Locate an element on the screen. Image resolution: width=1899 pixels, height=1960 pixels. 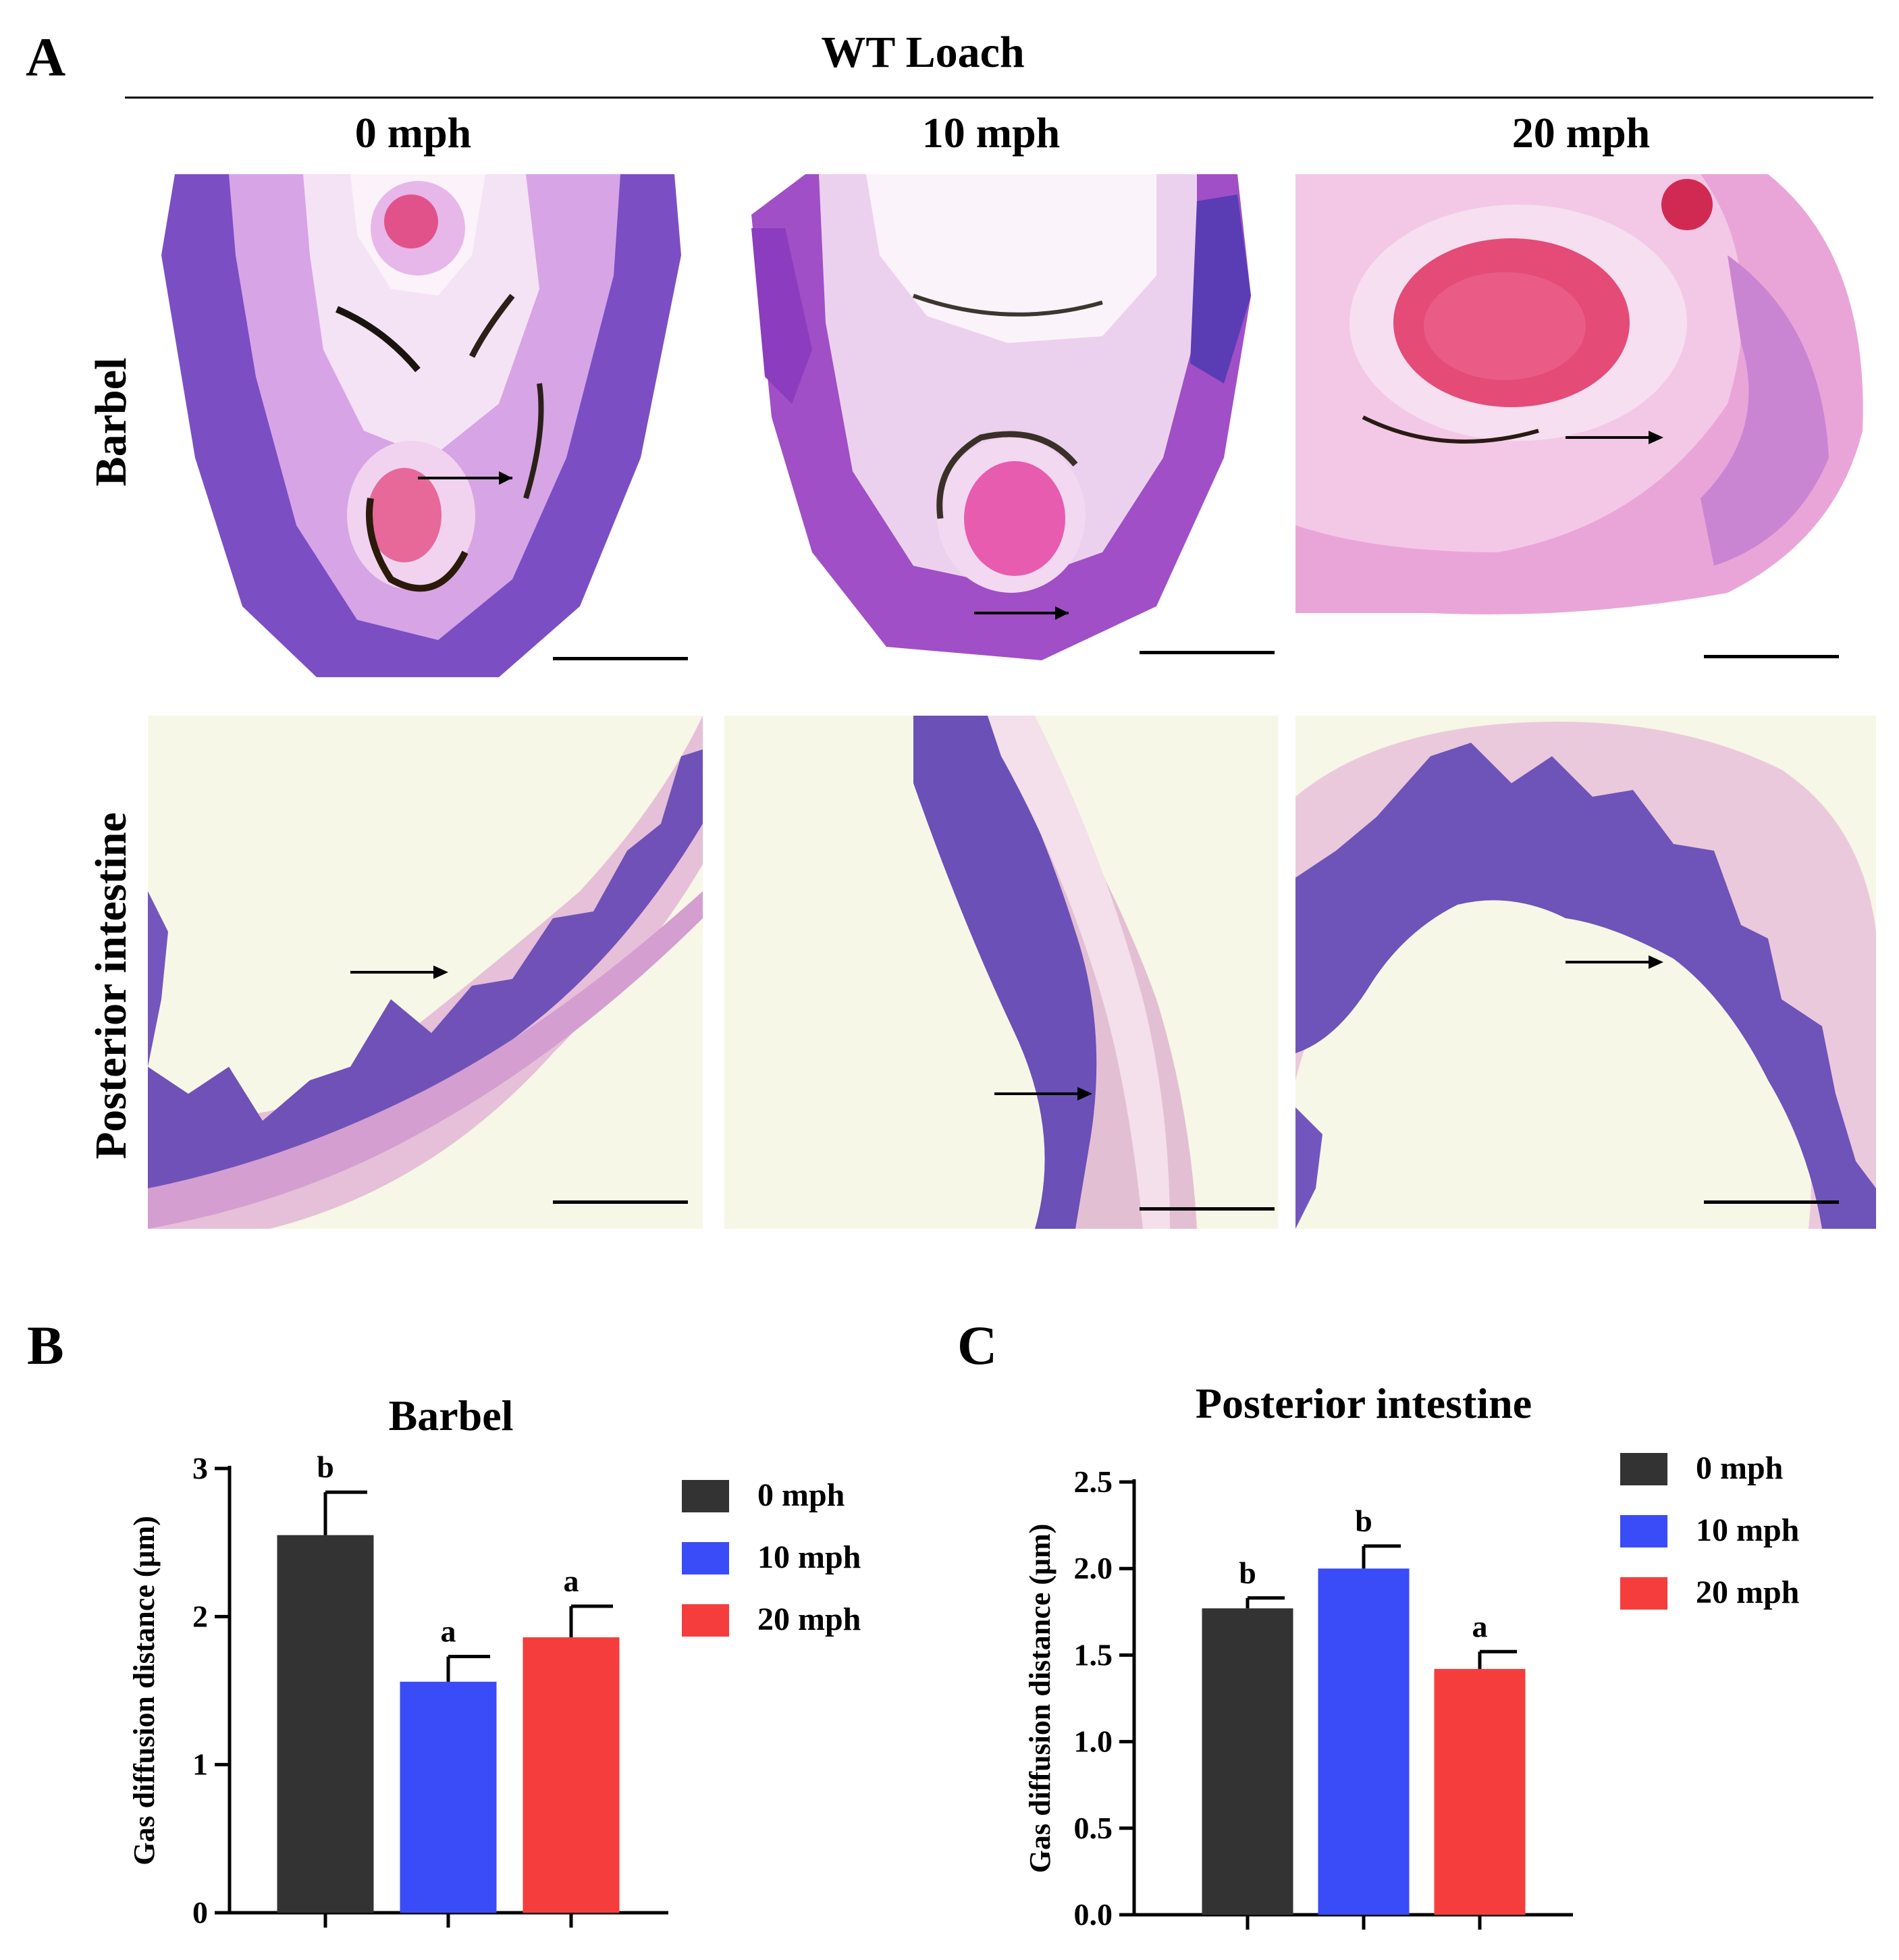
column-label-0mph: 0 mph is located at coordinates (413, 133).